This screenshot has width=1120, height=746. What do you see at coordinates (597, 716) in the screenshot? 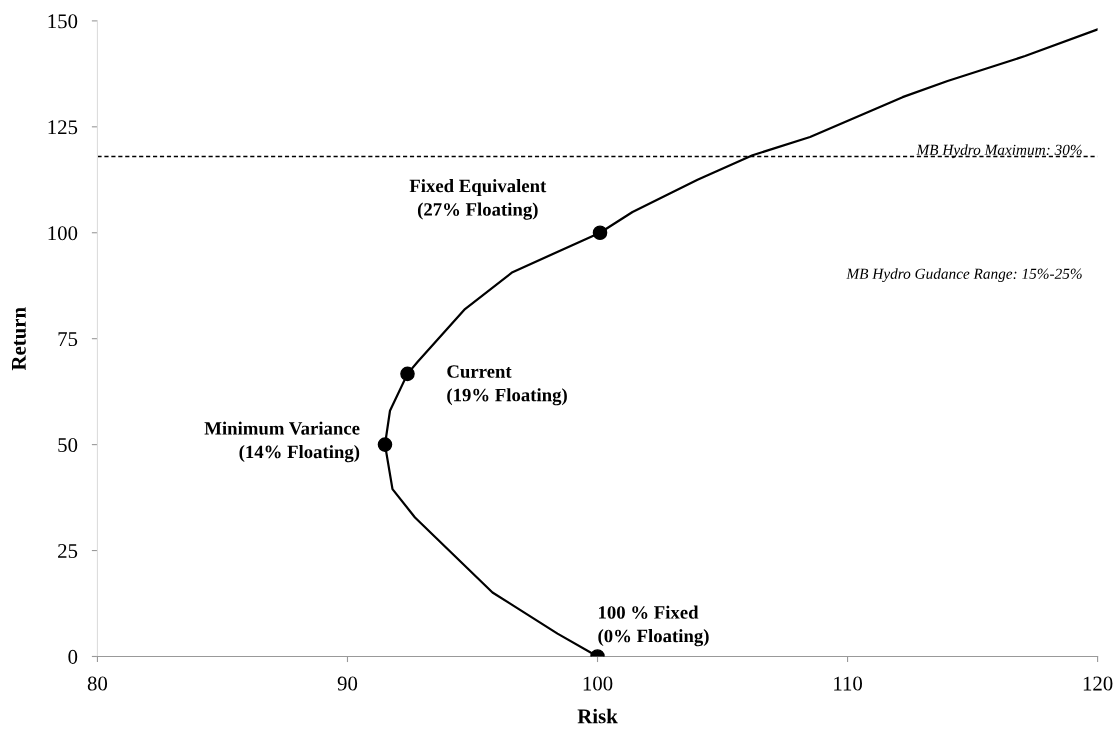
I see `x-axis-title: Risk` at bounding box center [597, 716].